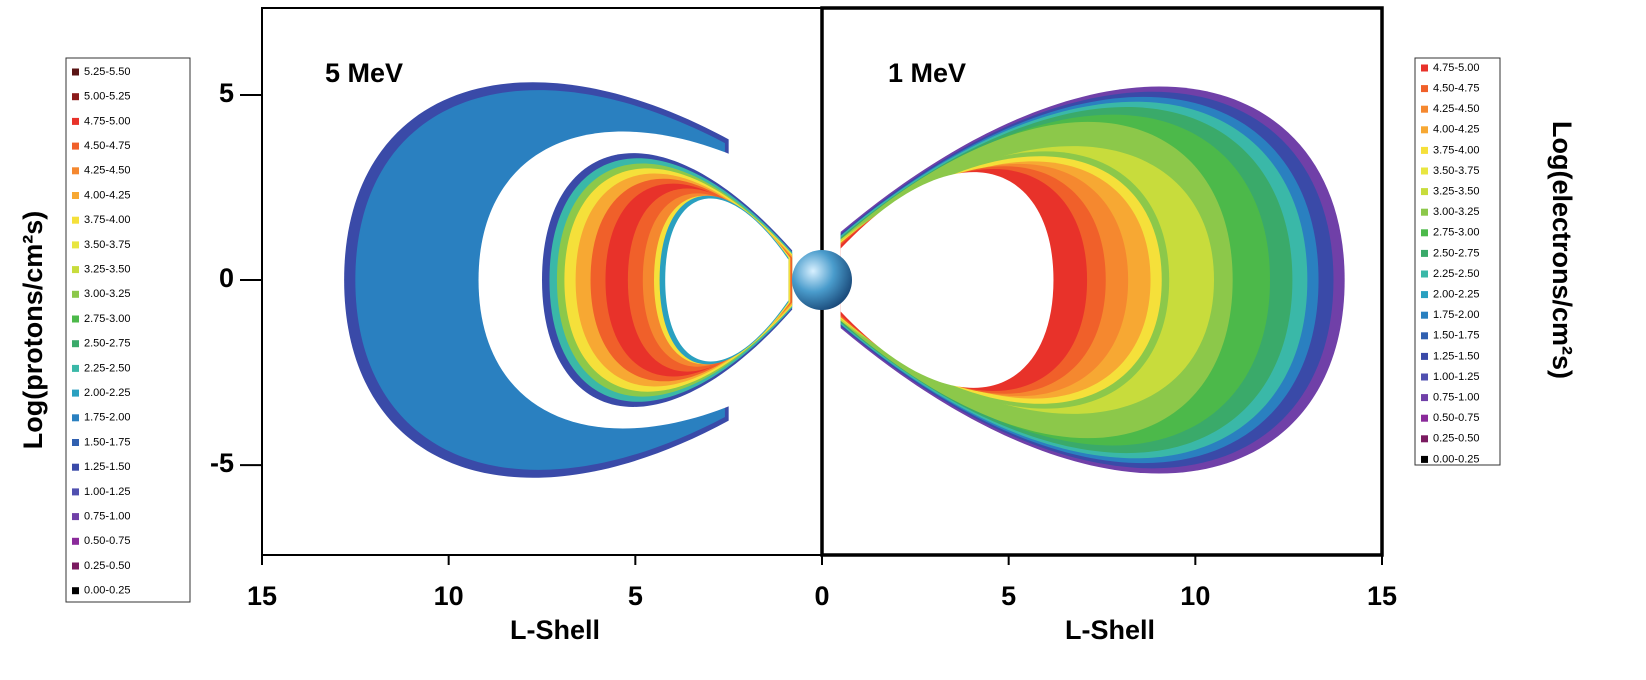 The height and width of the screenshot is (680, 1646). I want to click on chart-title: 5 MeV, so click(364, 73).